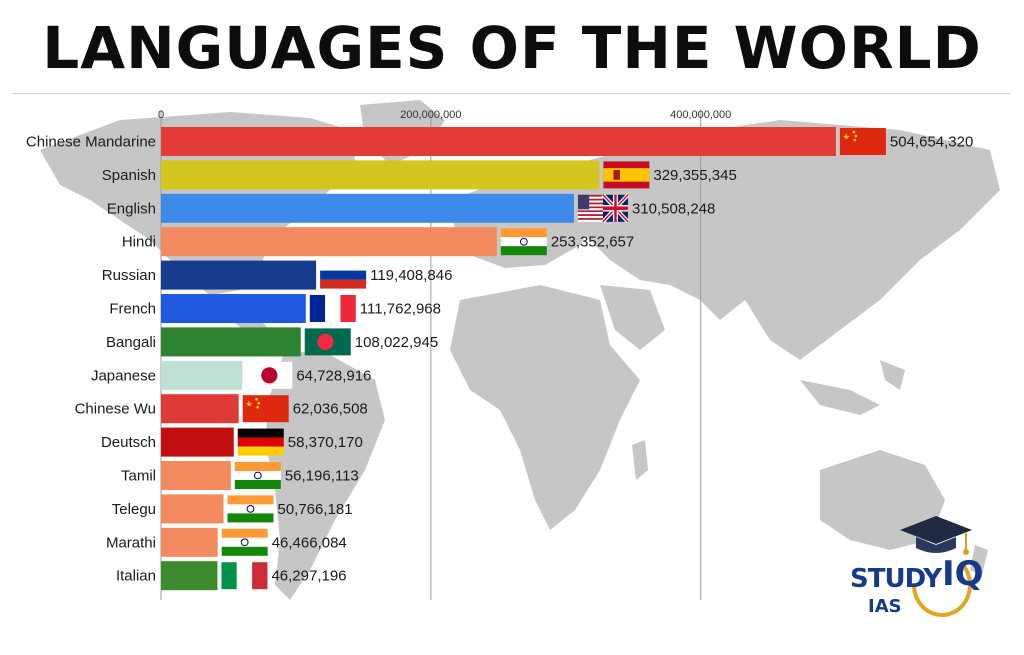  What do you see at coordinates (131, 208) in the screenshot?
I see `category-label: English` at bounding box center [131, 208].